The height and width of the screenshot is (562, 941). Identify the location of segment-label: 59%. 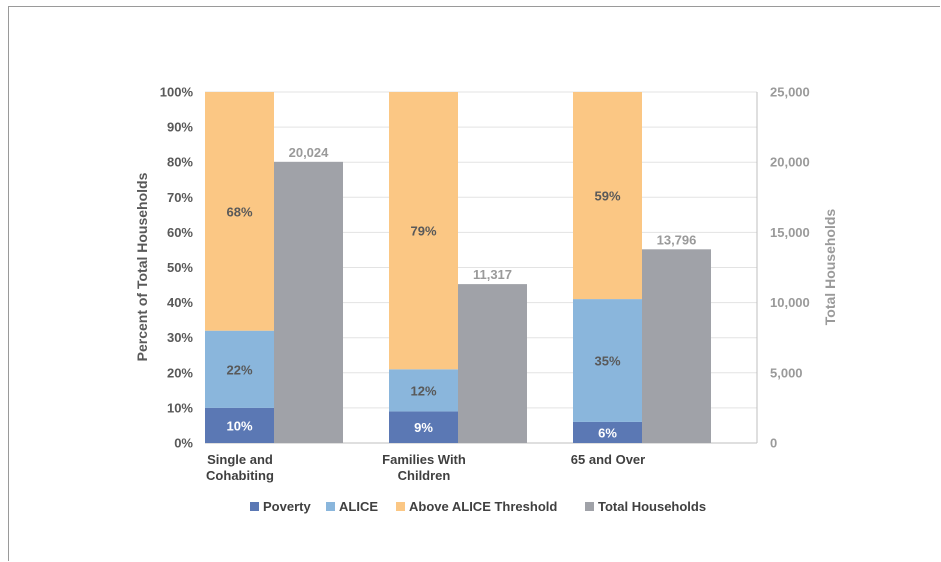
(607, 196).